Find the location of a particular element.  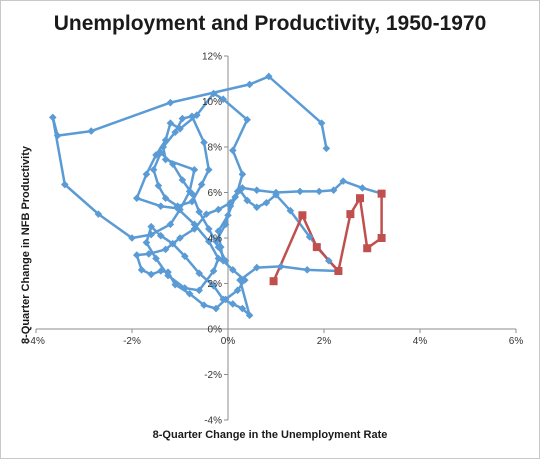

y-tick-label: 12% is located at coordinates (212, 57).